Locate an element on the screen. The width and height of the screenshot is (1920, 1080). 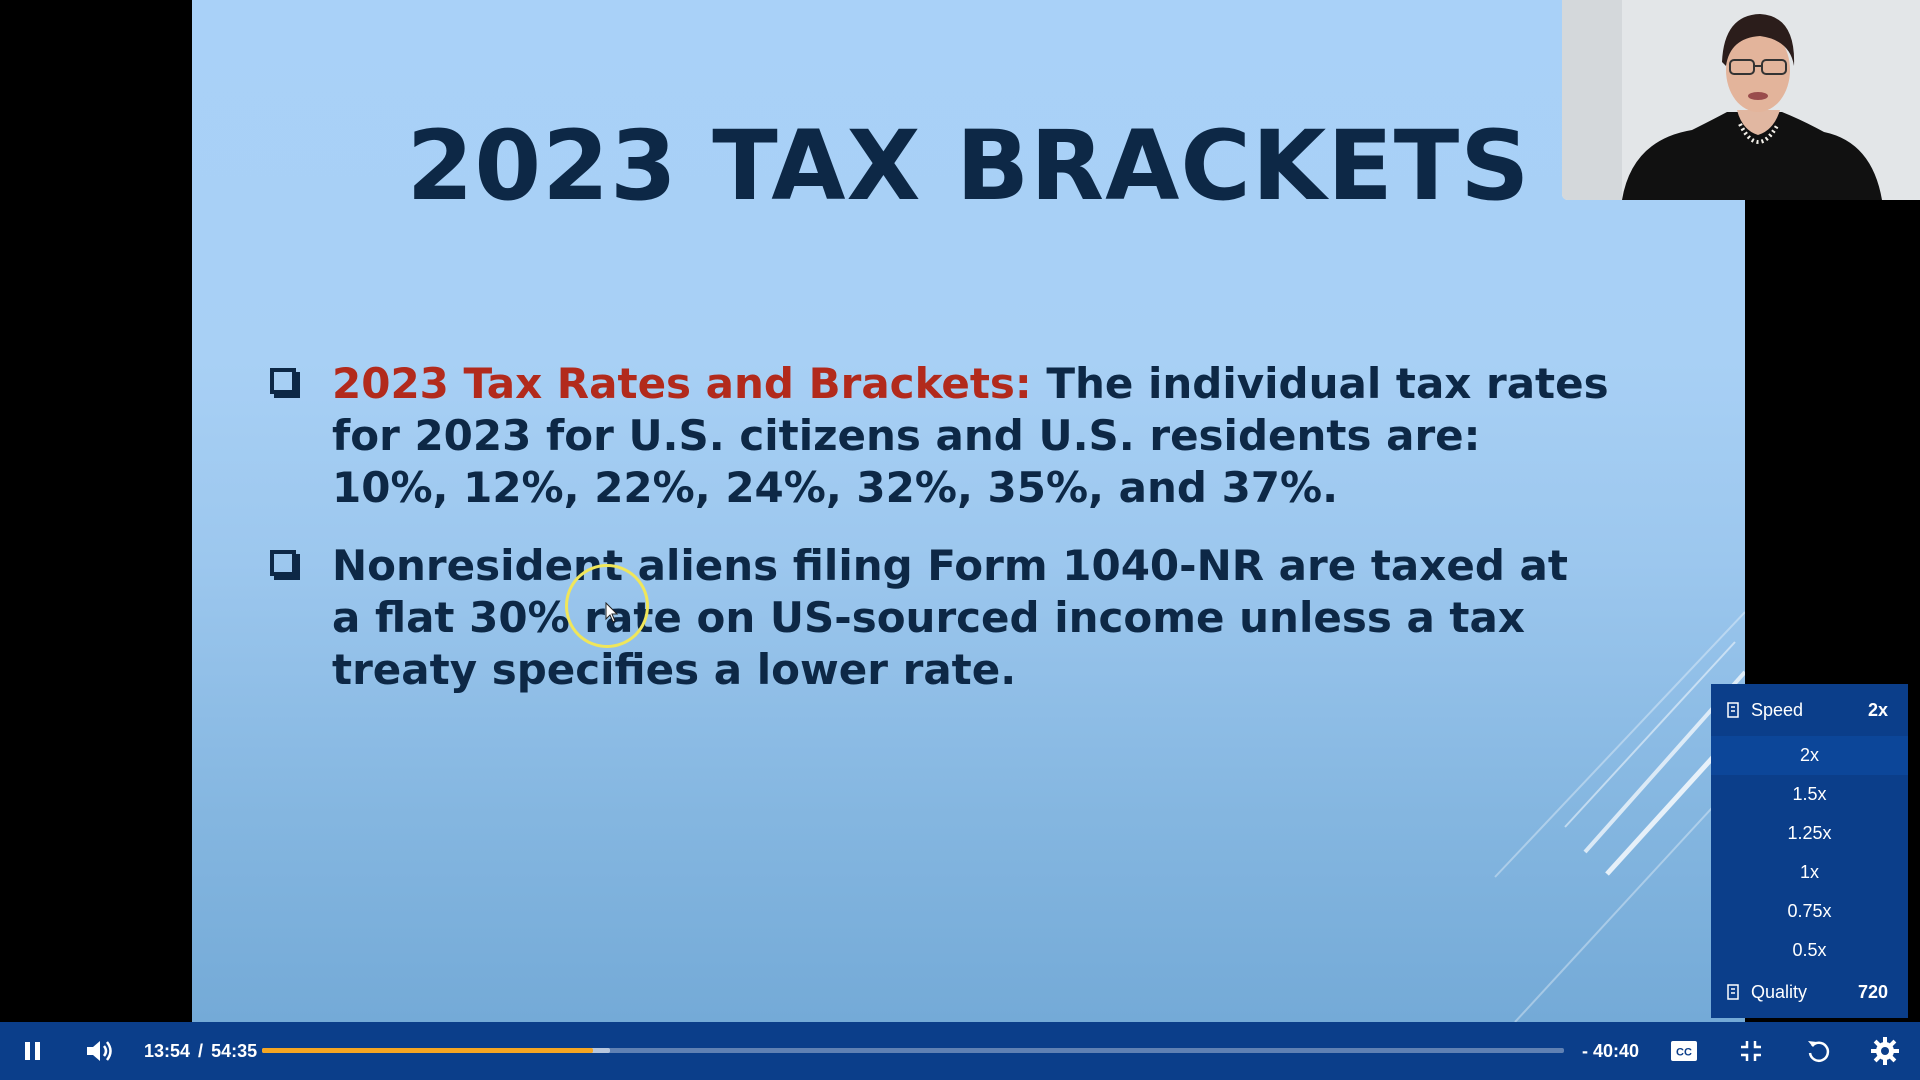
exit-fullscreen-icon is located at coordinates (1751, 1051).